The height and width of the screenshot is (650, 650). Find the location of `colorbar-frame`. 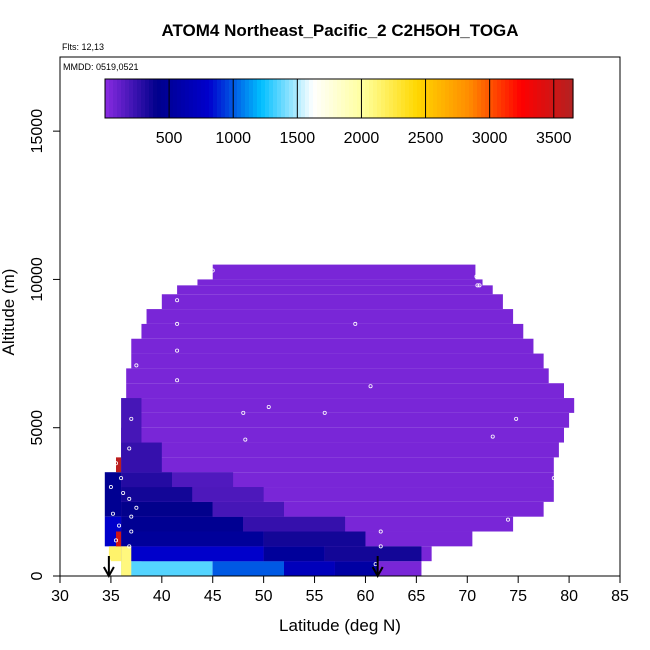

colorbar-frame is located at coordinates (339, 98).